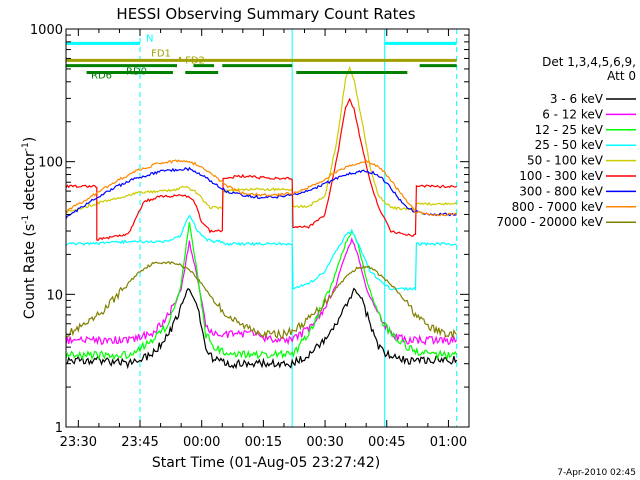 The image size is (640, 480). Describe the element at coordinates (195, 60) in the screenshot. I see `state-bar-label-2: FD2` at that location.